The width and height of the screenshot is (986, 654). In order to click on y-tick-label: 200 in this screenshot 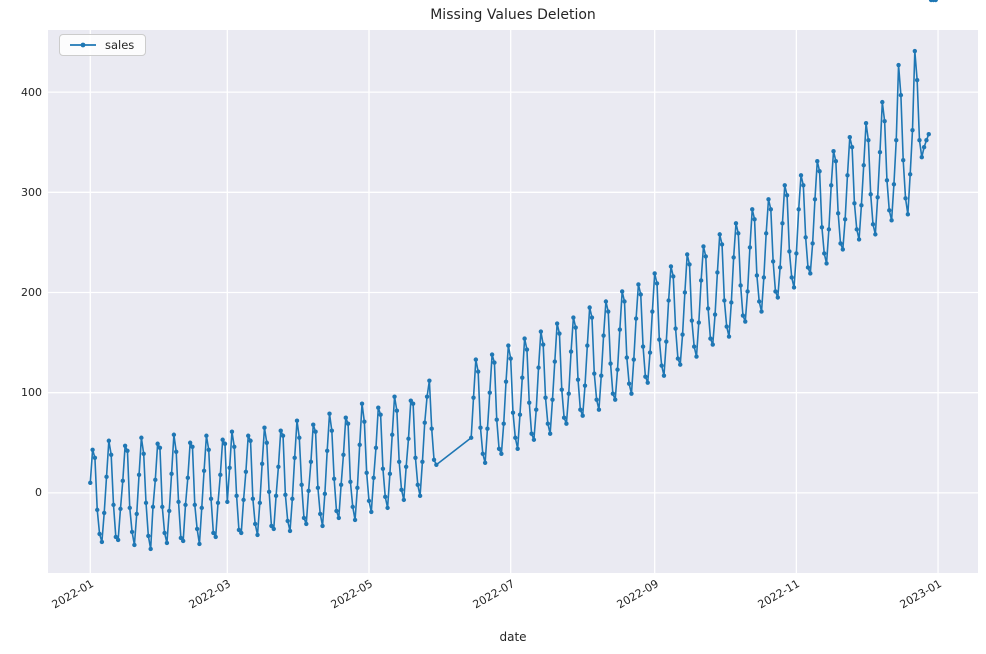, I will do `click(31, 292)`.